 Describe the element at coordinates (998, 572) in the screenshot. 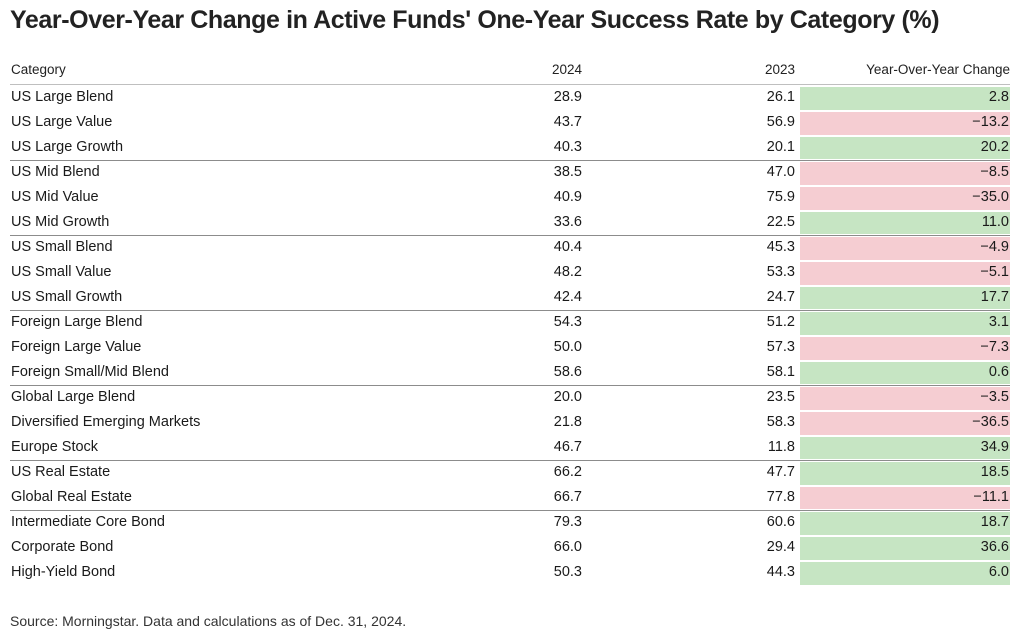

I see `yoy-change-cell: 6.0` at that location.